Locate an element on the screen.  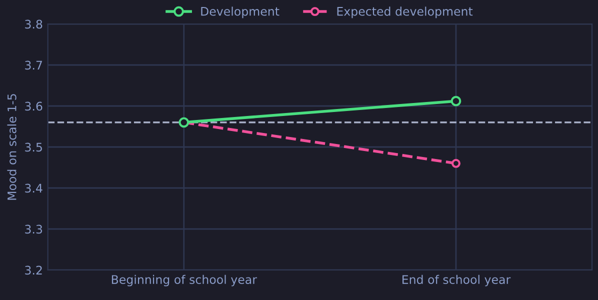
y-tick-label: 3.7 is located at coordinates (33, 65).